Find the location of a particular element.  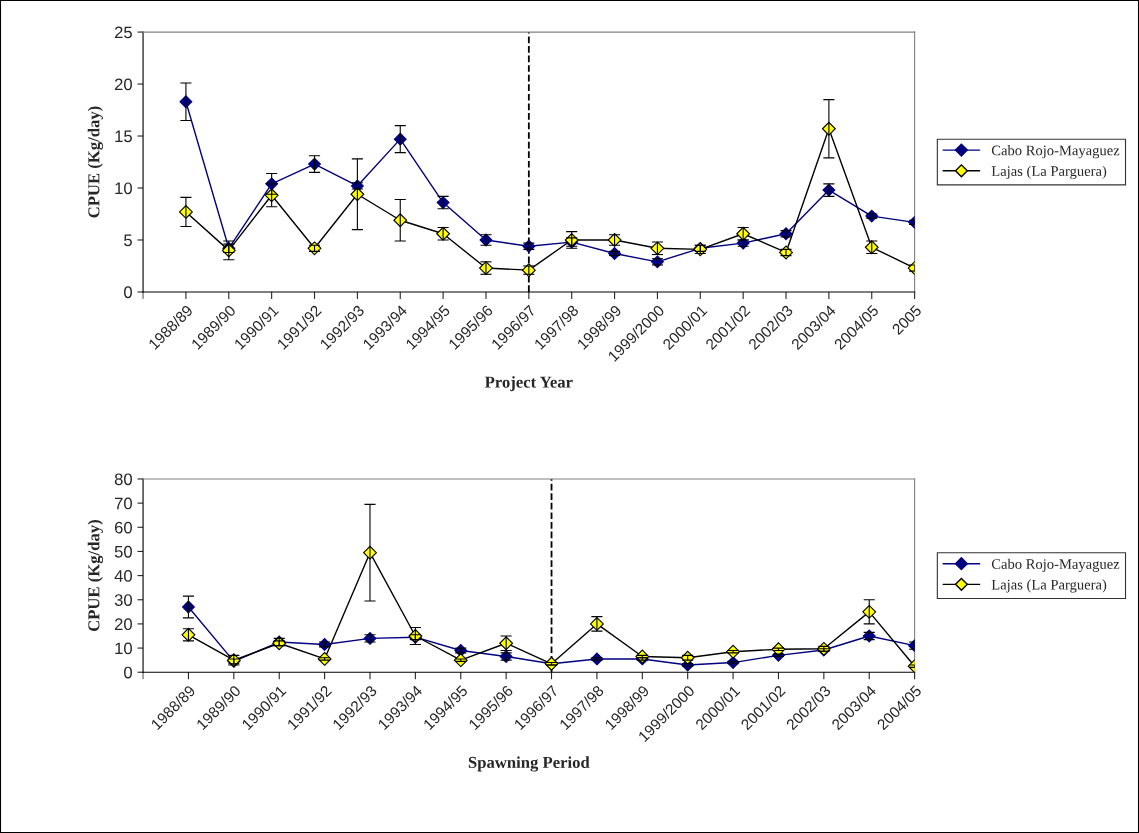

y-tick-label: 60 is located at coordinates (123, 527).